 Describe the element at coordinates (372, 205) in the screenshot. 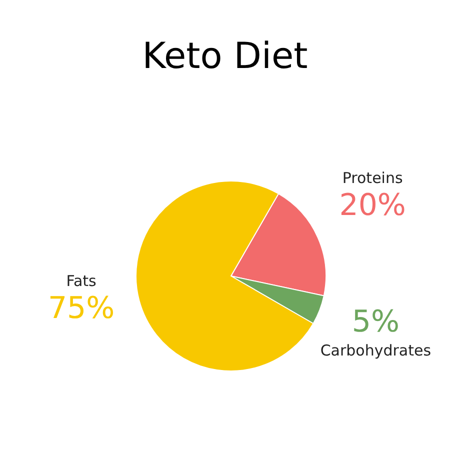

I see `data-label: 20%` at that location.